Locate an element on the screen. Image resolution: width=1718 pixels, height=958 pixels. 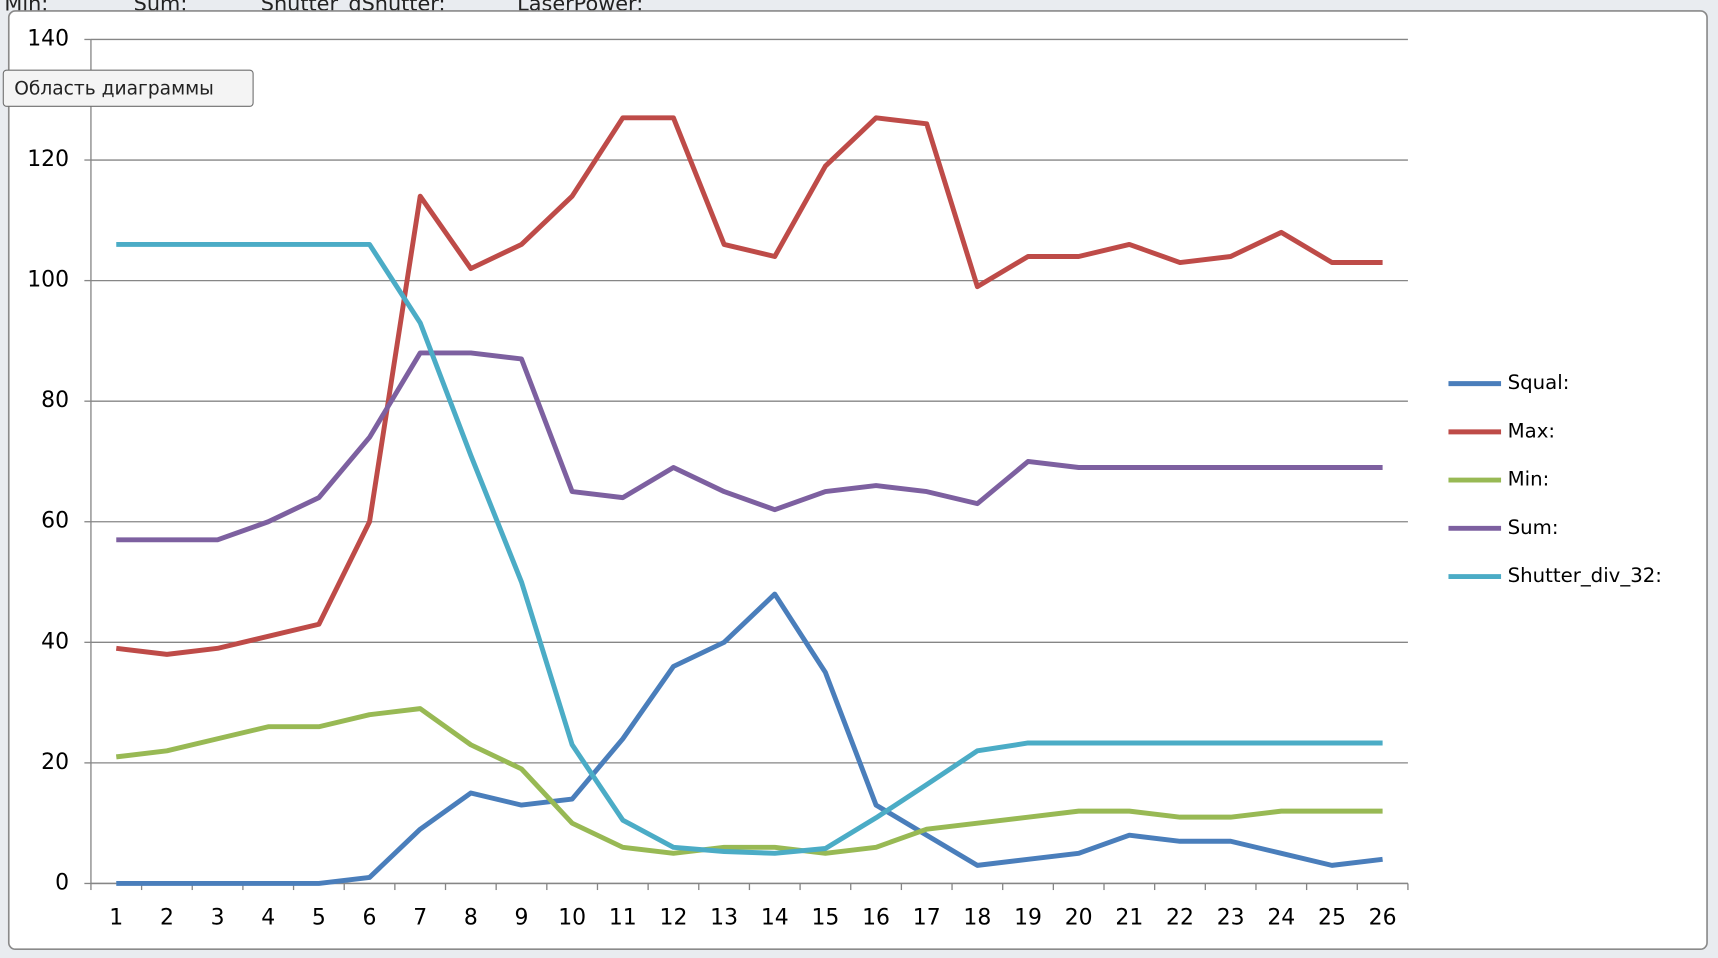
x-tick-label: 17 is located at coordinates (927, 918).